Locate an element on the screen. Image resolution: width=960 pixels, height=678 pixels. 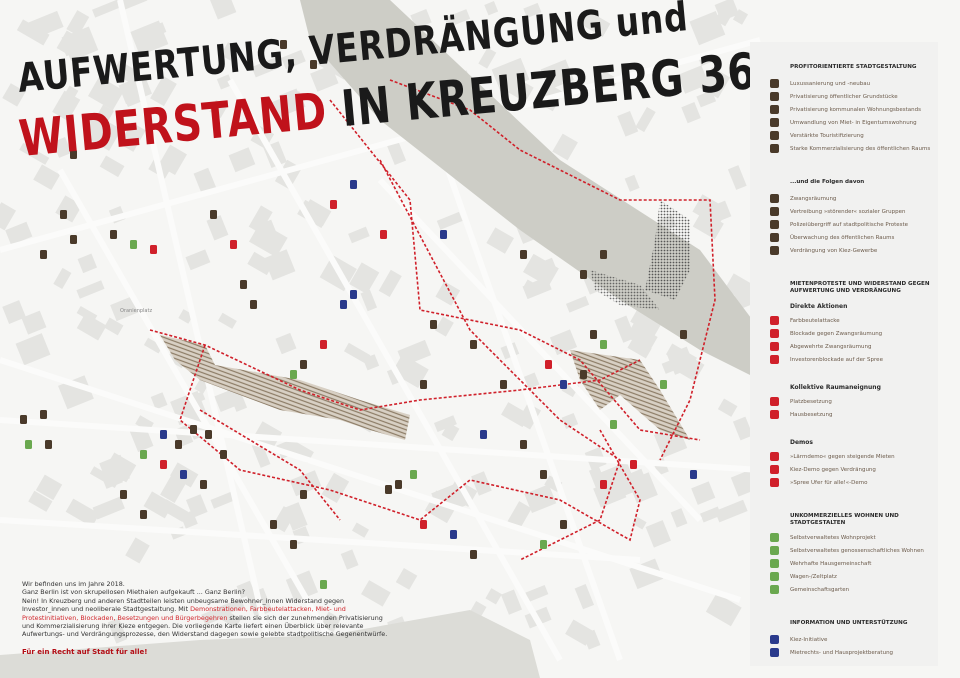
investor-blockade-icon is located at coordinates (774, 359).